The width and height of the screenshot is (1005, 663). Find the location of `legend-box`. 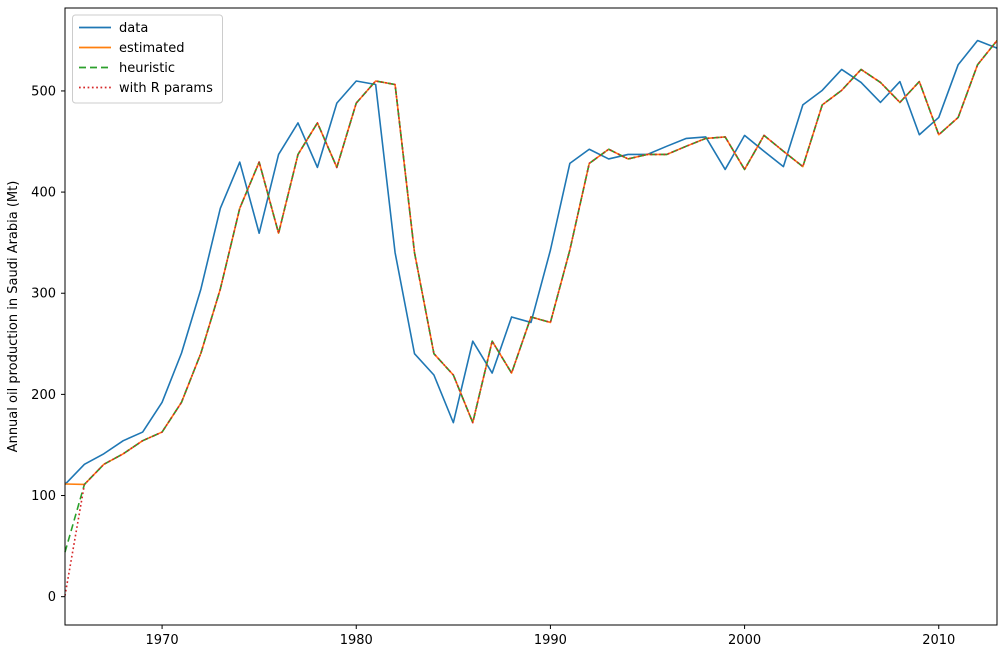

legend-box is located at coordinates (147, 59).